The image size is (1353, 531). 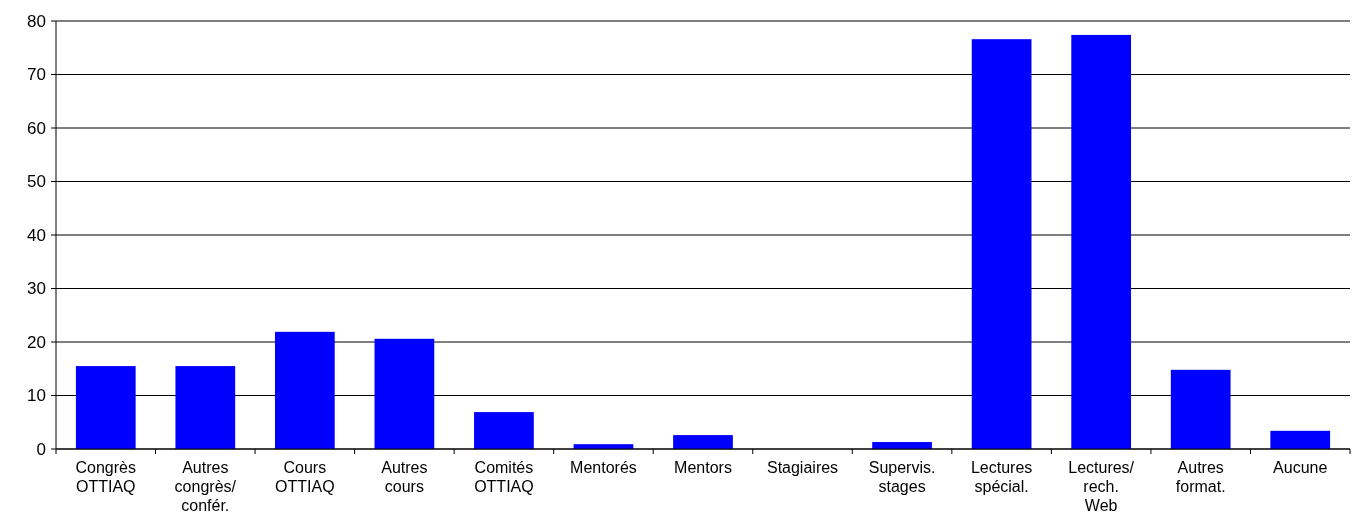 I want to click on x-tick-label: Mentors, so click(x=703, y=467).